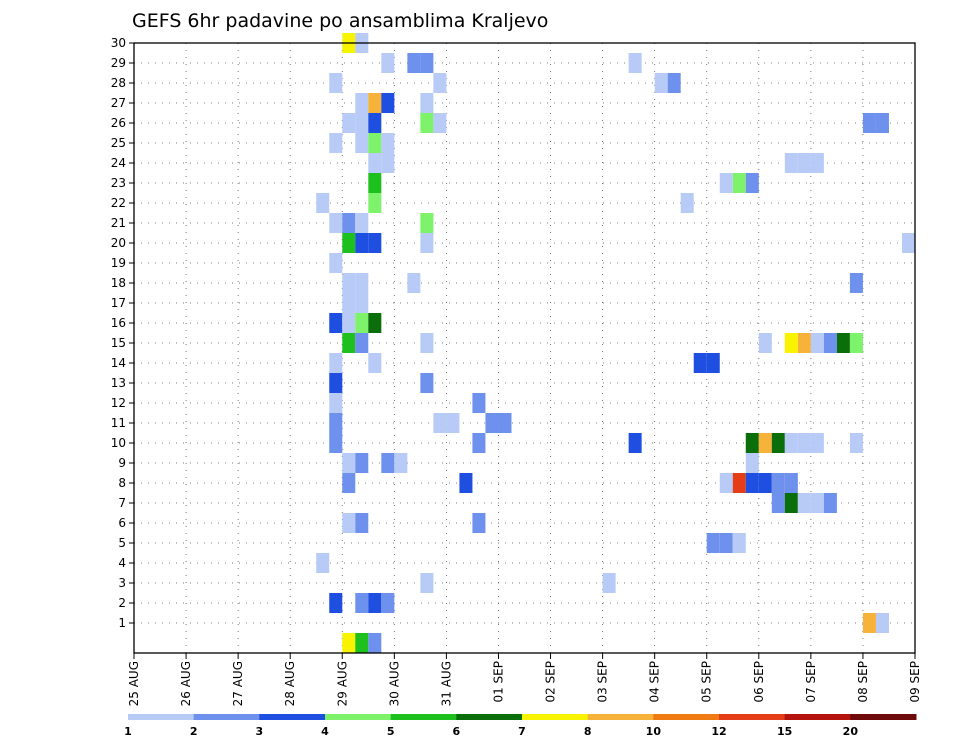 The height and width of the screenshot is (742, 960). Describe the element at coordinates (134, 683) in the screenshot. I see `x-tick-label: 25 AUG` at that location.